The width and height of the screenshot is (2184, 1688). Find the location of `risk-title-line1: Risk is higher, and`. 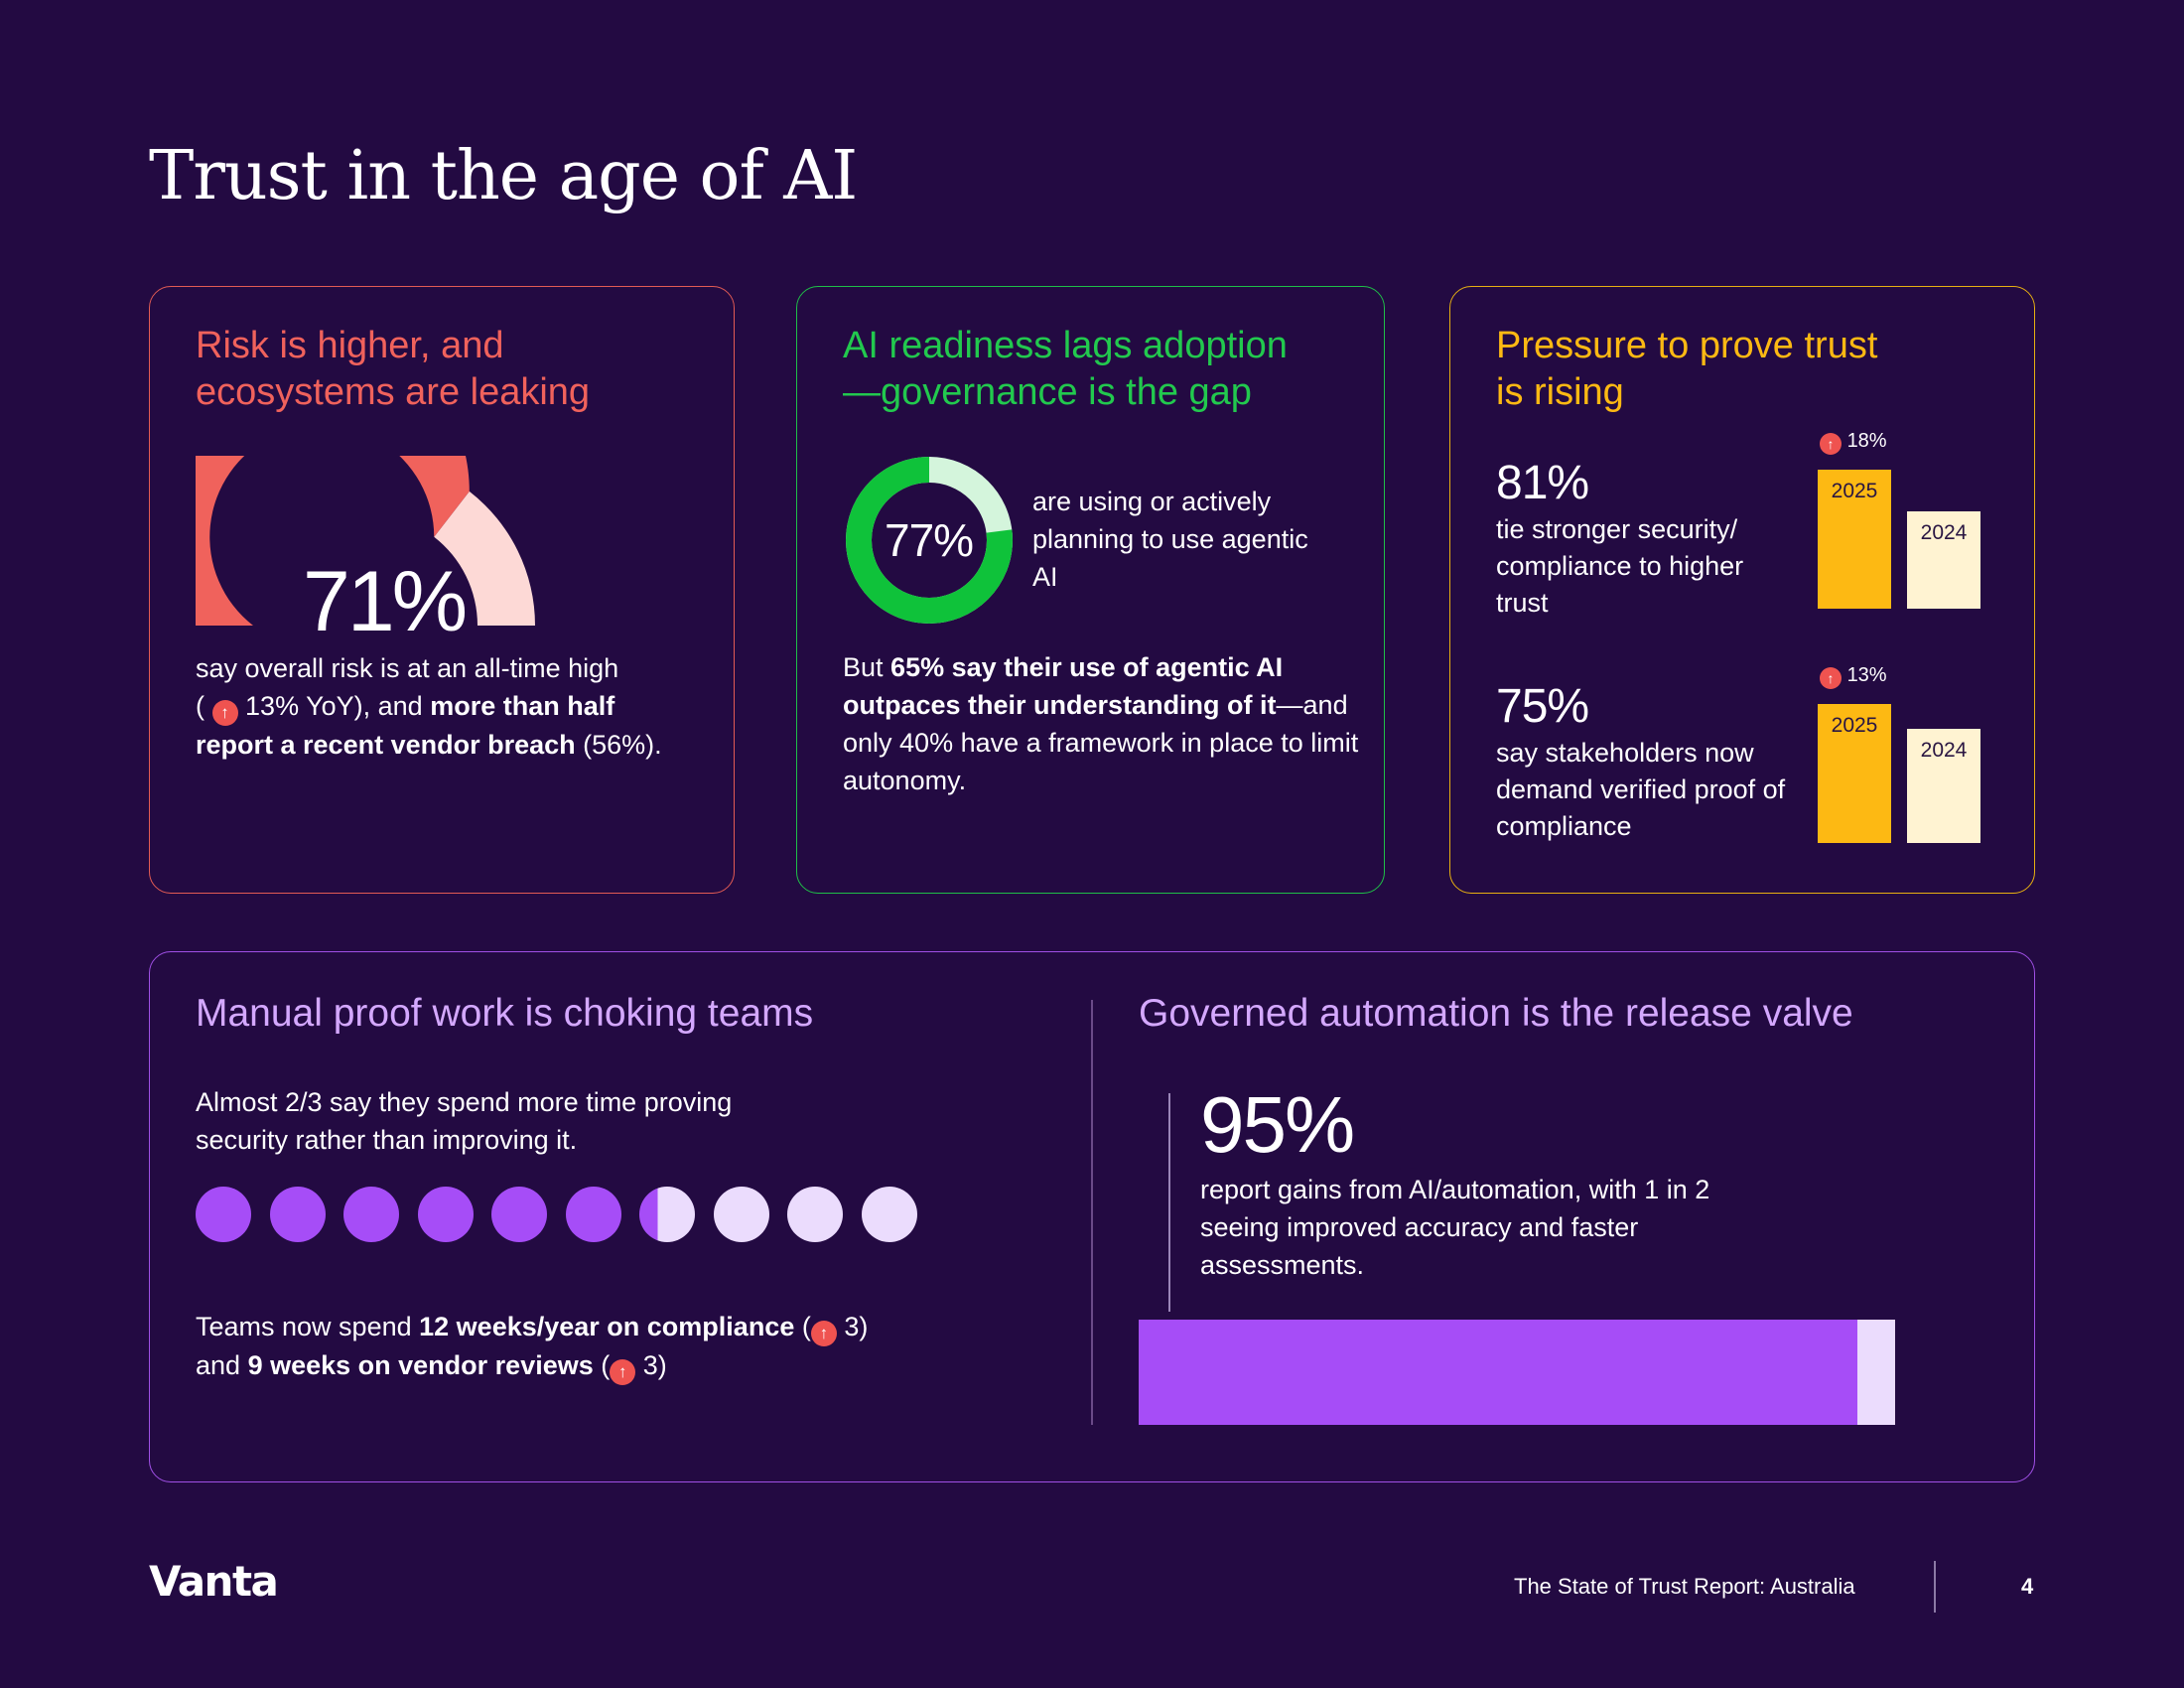

risk-title-line1: Risk is higher, and is located at coordinates (350, 345).